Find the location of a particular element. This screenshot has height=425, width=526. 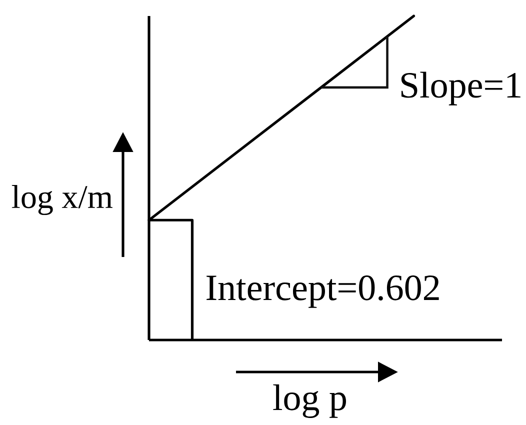

x-axis-title: log p is located at coordinates (309, 401).